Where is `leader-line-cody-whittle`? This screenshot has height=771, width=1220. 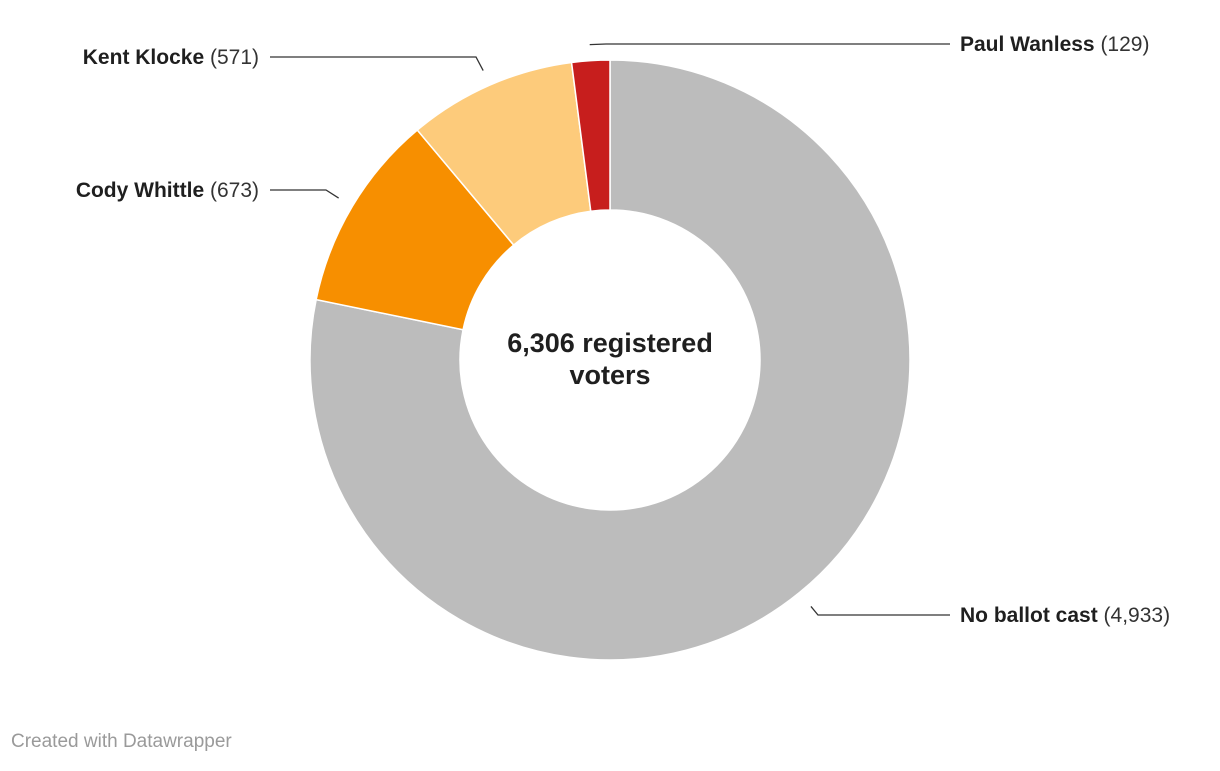 leader-line-cody-whittle is located at coordinates (304, 194).